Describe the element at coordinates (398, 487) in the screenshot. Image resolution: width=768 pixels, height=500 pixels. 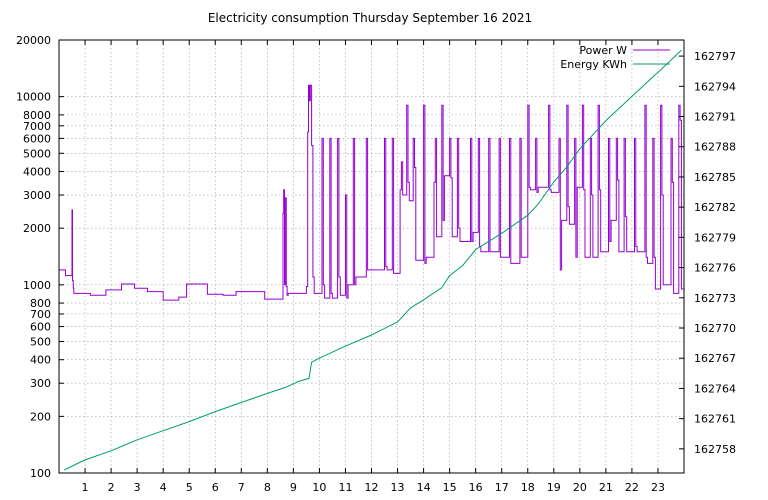
I see `x-tick-label: 13` at that location.